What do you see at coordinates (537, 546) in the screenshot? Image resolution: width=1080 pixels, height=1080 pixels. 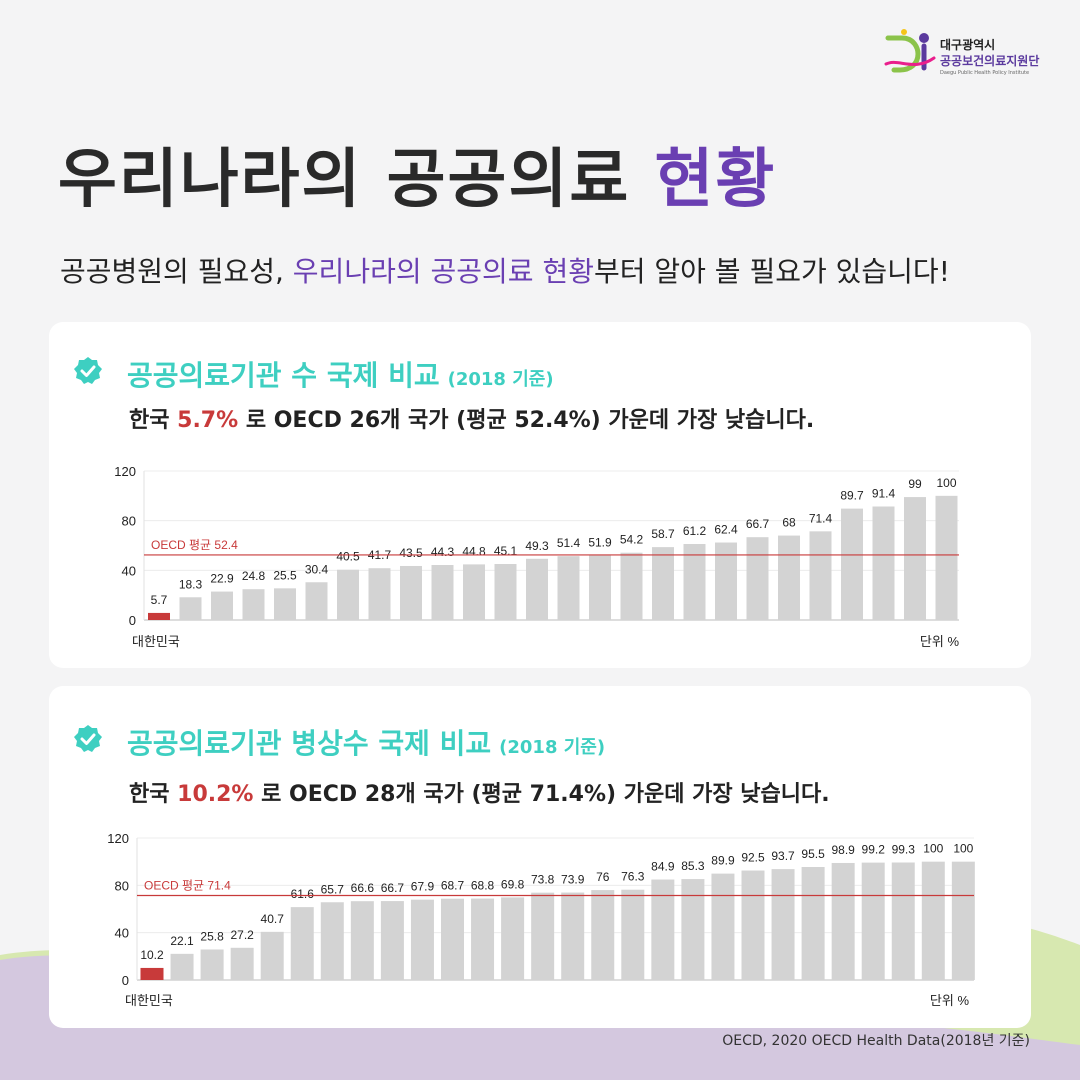 I see `data-label: 49.3` at bounding box center [537, 546].